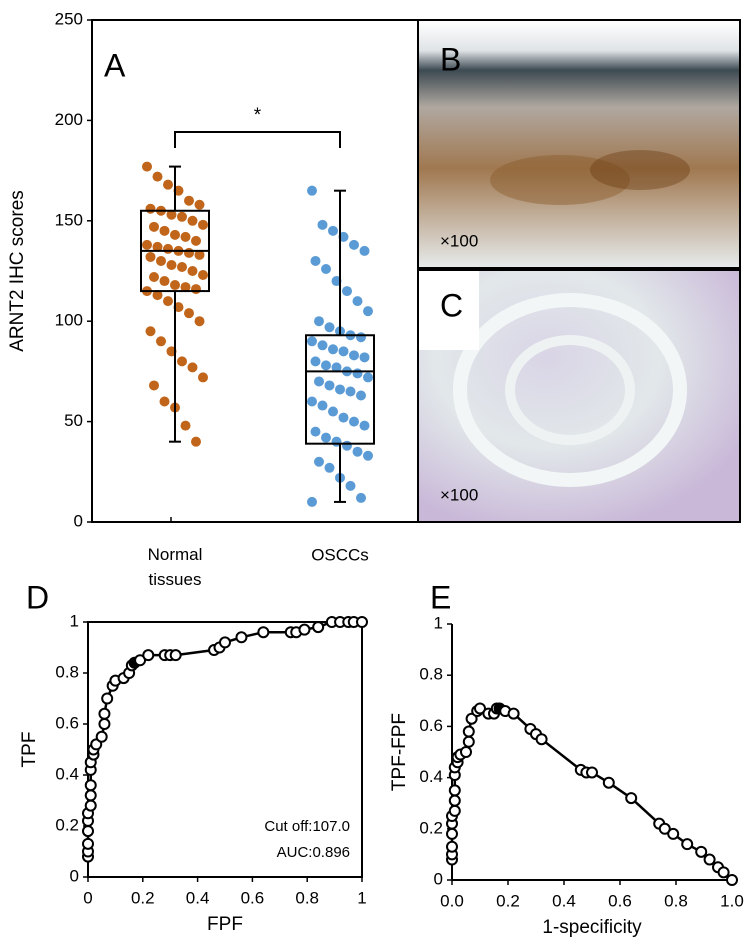 Image resolution: width=756 pixels, height=951 pixels. Describe the element at coordinates (29, 750) in the screenshot. I see `y-axis-label: TPF` at that location.